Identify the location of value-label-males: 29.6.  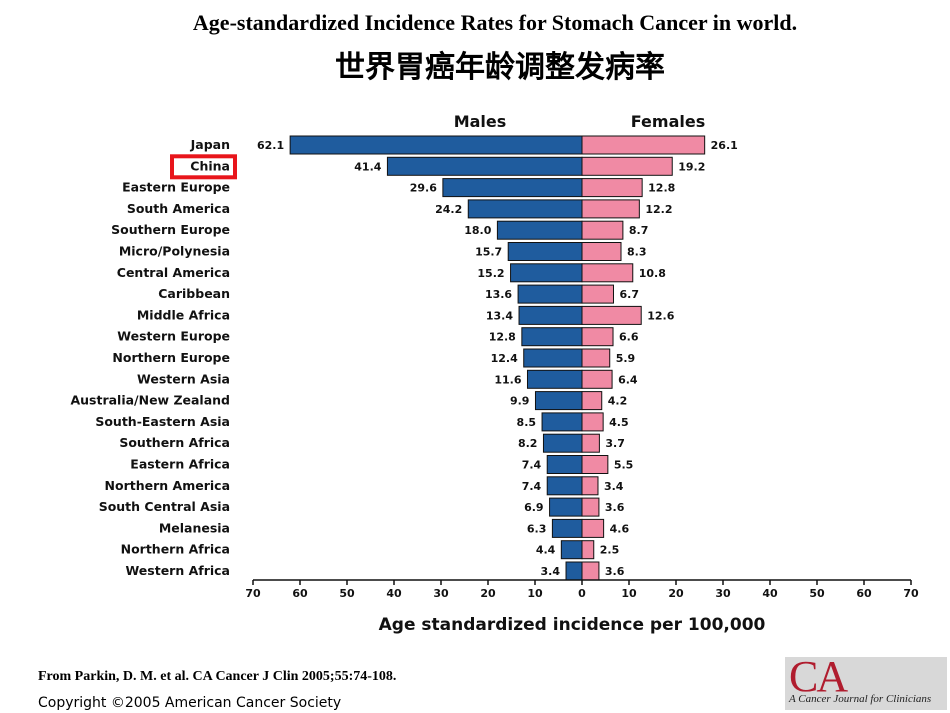
(423, 188).